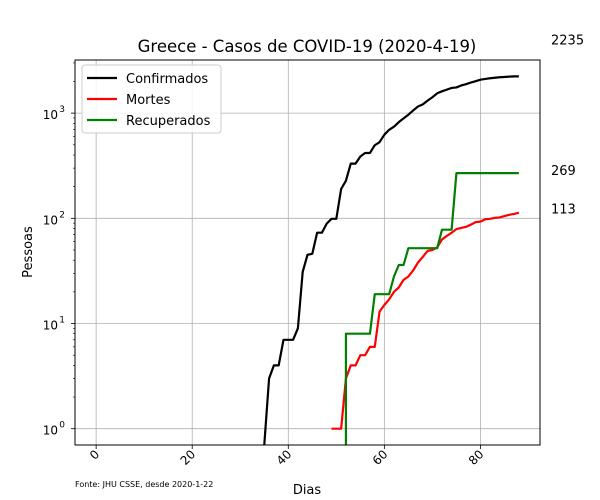 This screenshot has height=500, width=600. Describe the element at coordinates (425, 320) in the screenshot. I see `series-line-mortes` at that location.